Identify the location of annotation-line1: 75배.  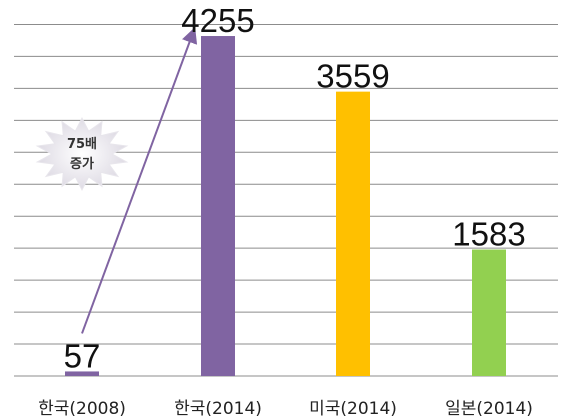
(82, 144).